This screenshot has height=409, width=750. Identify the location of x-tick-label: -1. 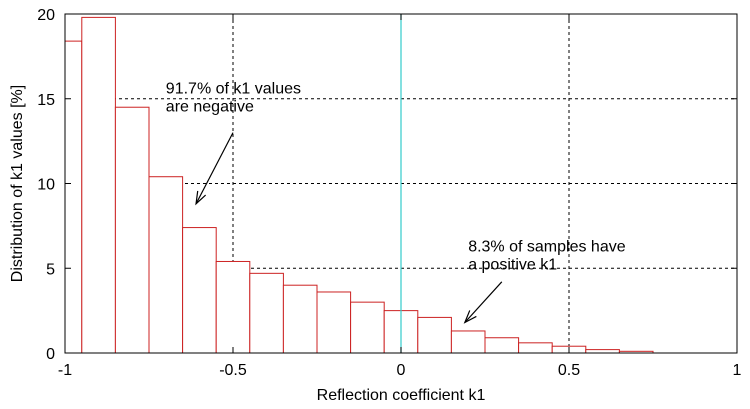
(65, 370).